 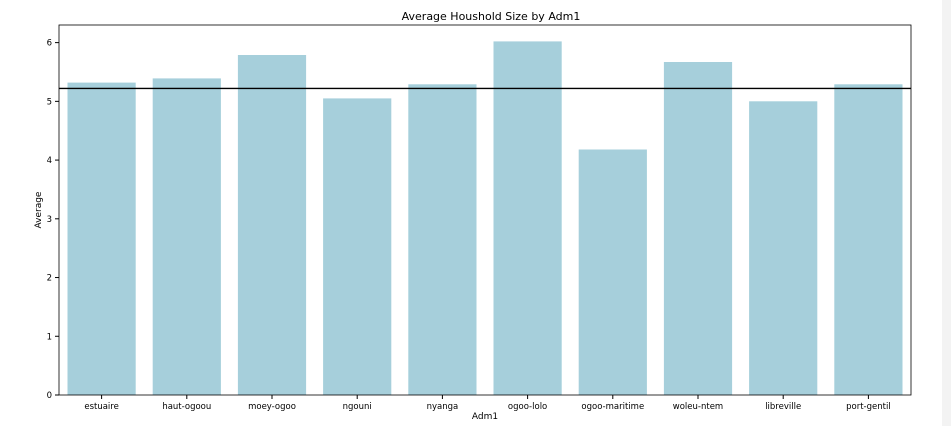 What do you see at coordinates (49, 102) in the screenshot?
I see `y-tick-label: 5` at bounding box center [49, 102].